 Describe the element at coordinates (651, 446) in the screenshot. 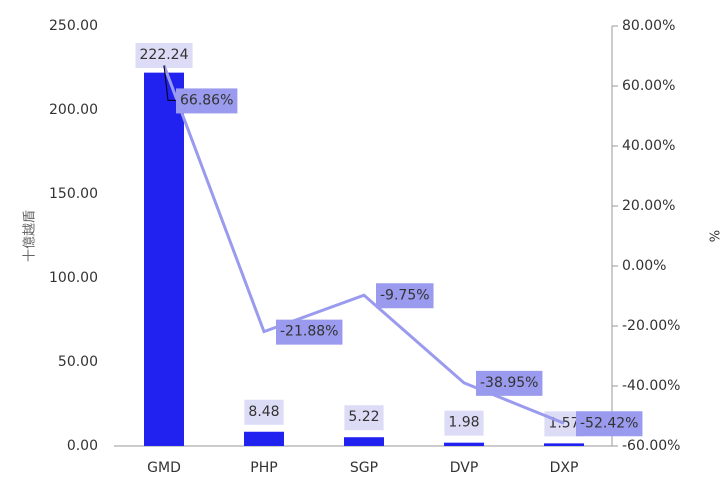

I see `y2-tick-label: -60.00%` at that location.